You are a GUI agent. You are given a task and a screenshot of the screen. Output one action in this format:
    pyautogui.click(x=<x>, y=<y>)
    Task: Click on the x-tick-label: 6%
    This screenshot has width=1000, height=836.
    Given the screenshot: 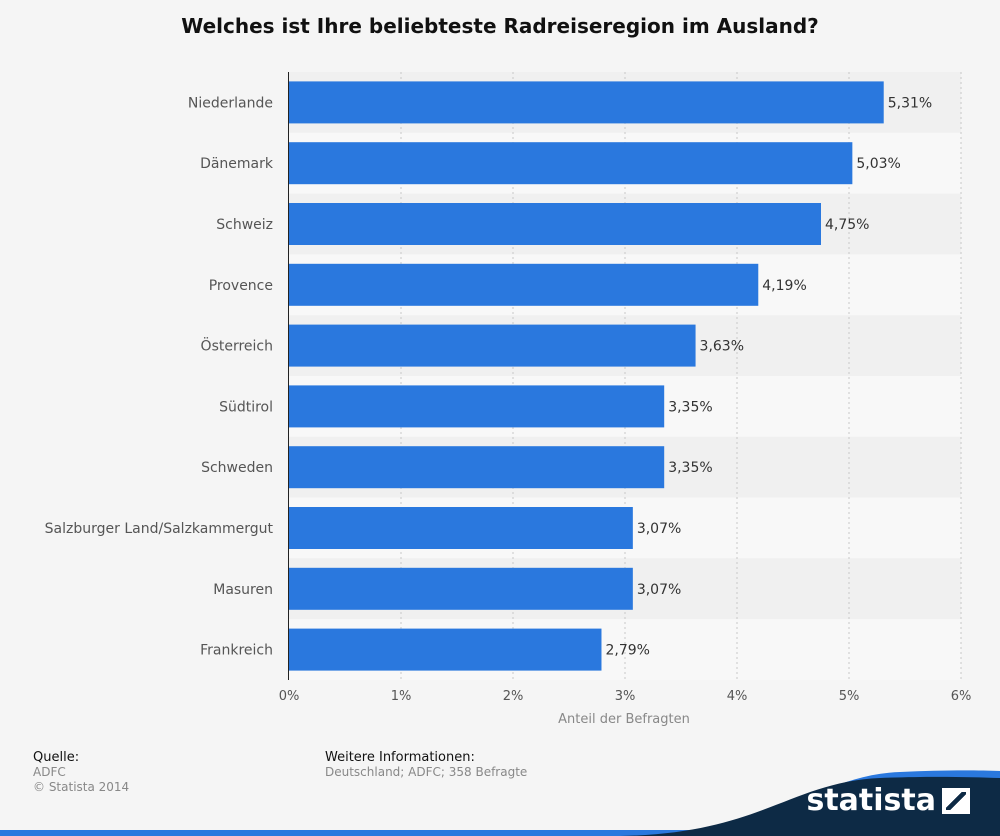 What is the action you would take?
    pyautogui.click(x=961, y=696)
    